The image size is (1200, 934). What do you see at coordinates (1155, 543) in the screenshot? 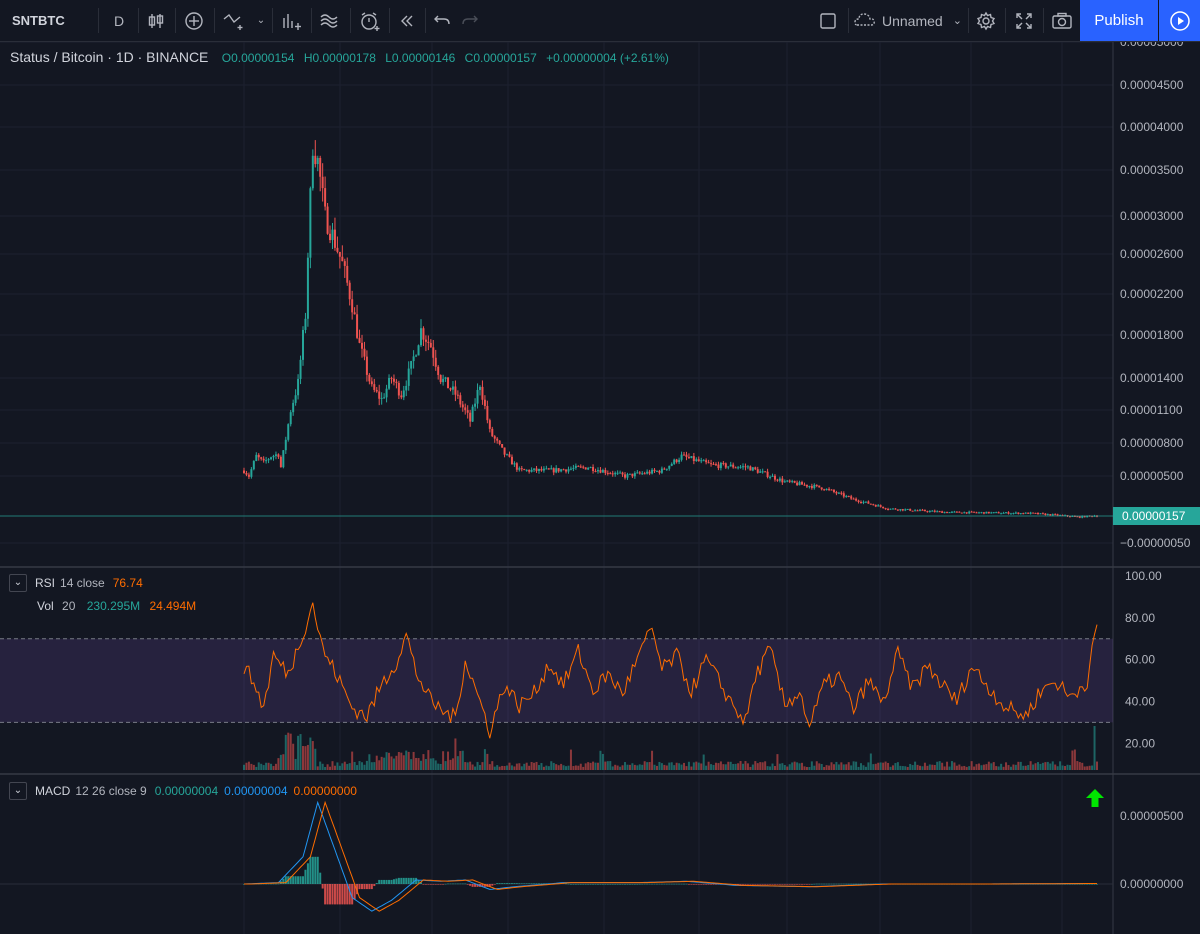
I see `price-axis-label: −0.00000050` at bounding box center [1155, 543].